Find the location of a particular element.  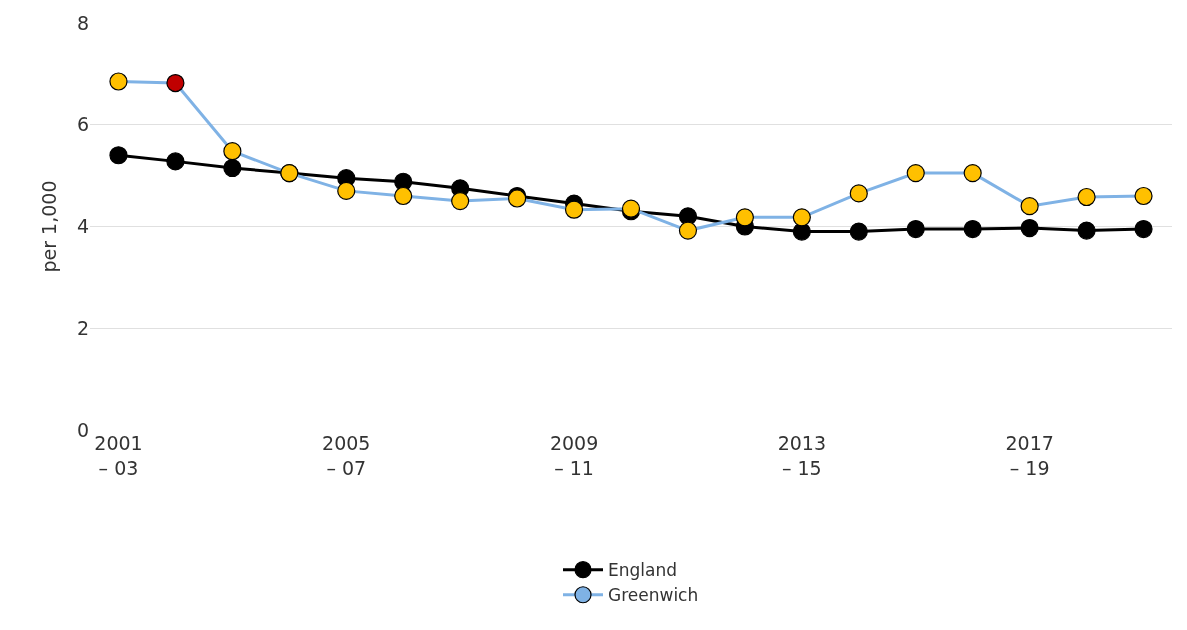

x-tick-label: 2009 – 11 is located at coordinates (574, 455).